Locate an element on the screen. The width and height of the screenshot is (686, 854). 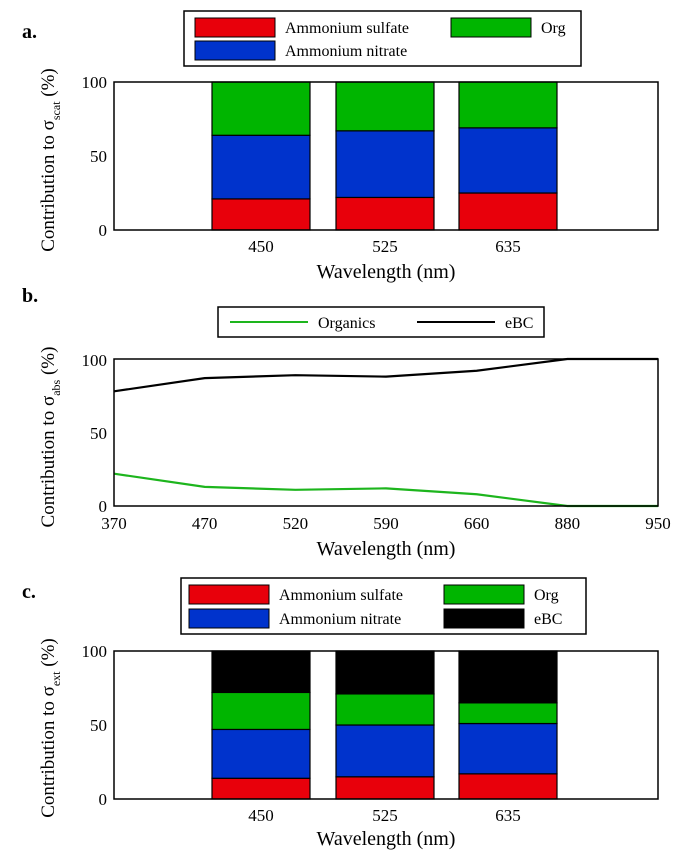
legend-c-swatch-org is located at coordinates (484, 594).